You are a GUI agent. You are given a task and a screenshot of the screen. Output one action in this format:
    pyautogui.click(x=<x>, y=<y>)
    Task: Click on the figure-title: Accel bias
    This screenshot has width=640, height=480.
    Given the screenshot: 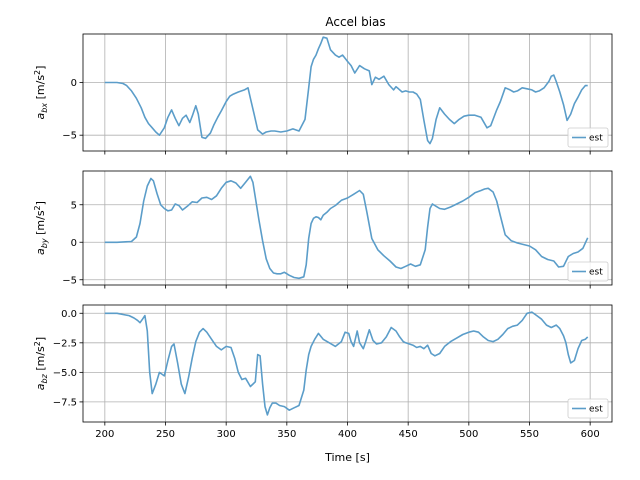 What is the action you would take?
    pyautogui.click(x=355, y=22)
    